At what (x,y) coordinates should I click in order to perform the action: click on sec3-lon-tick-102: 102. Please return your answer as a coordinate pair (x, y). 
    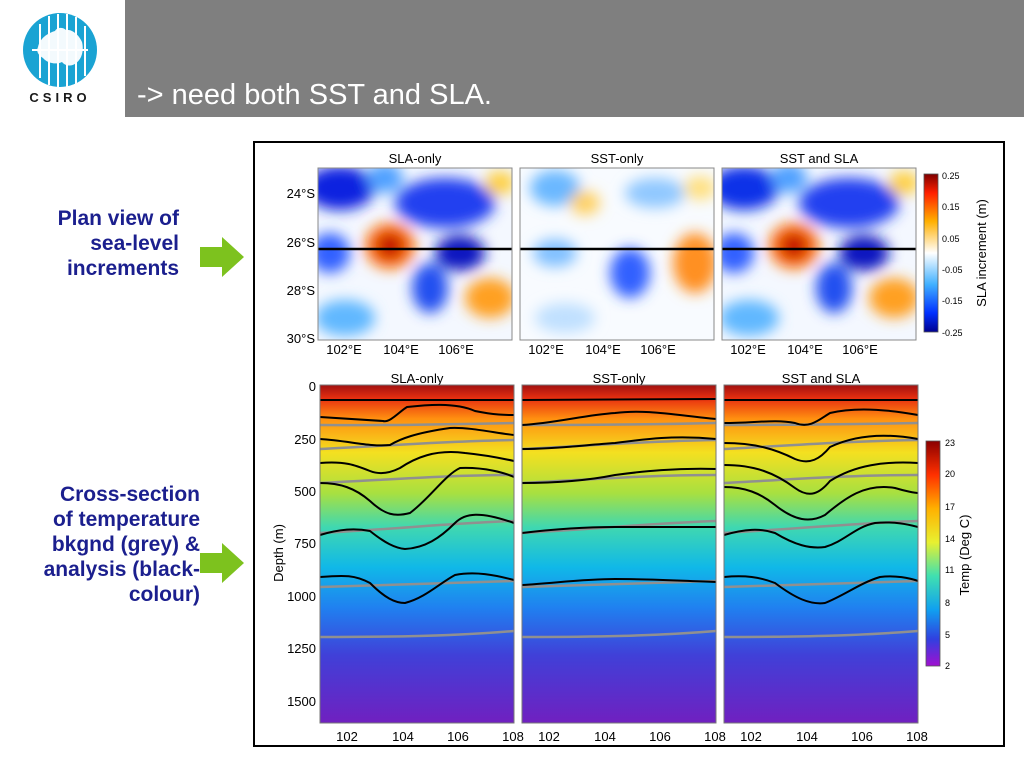
    Looking at the image, I should click on (751, 736).